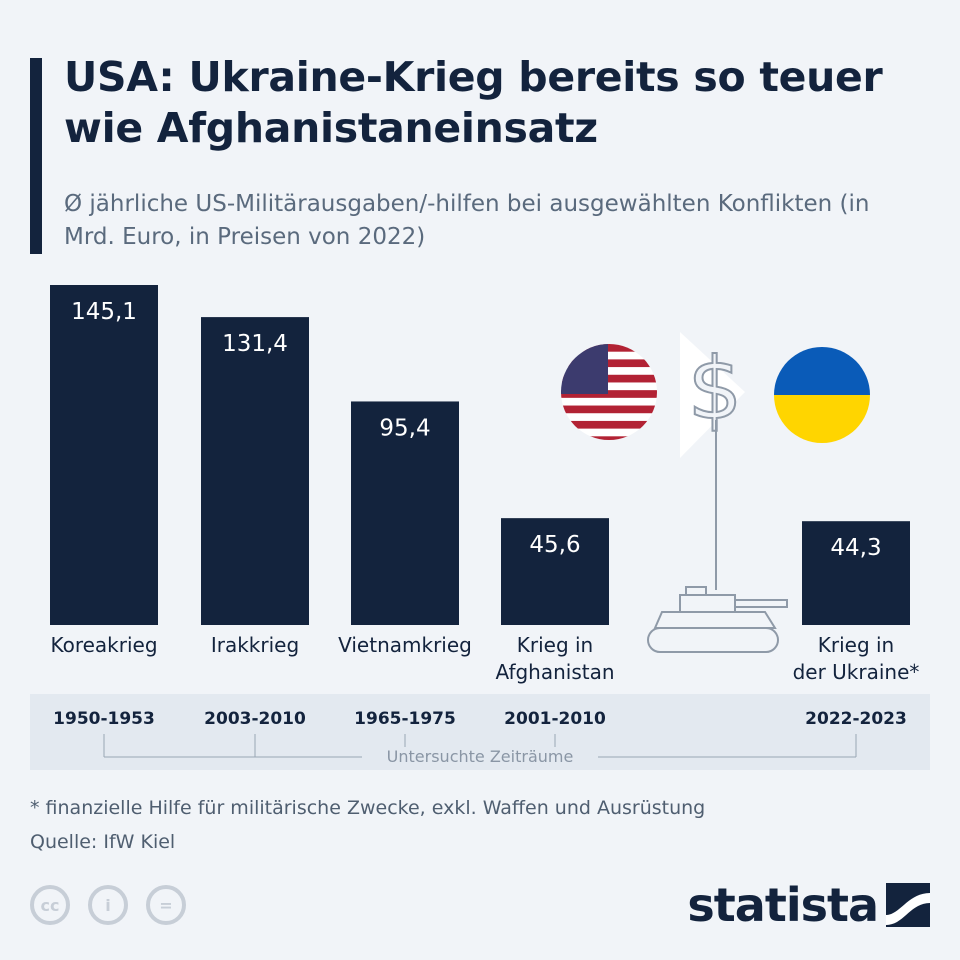  Describe the element at coordinates (104, 312) in the screenshot. I see `bar-value-label: 145,1` at that location.